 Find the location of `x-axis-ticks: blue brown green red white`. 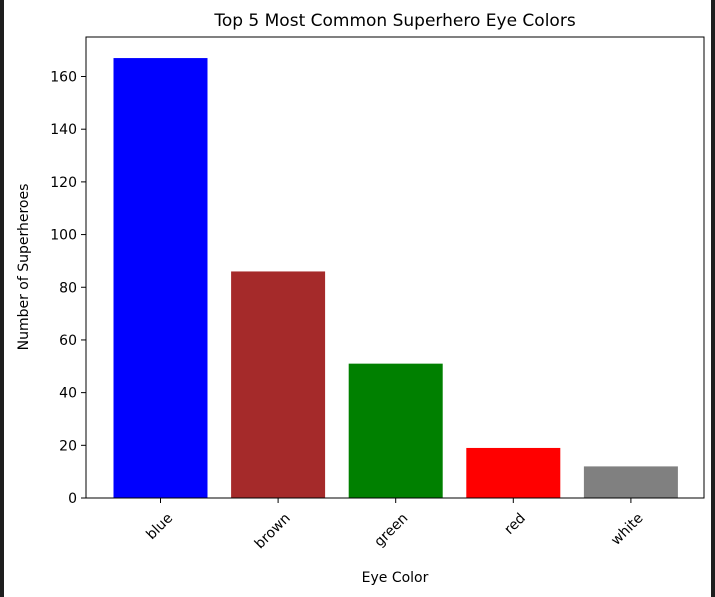

x-axis-ticks: blue brown green red white is located at coordinates (395, 525).